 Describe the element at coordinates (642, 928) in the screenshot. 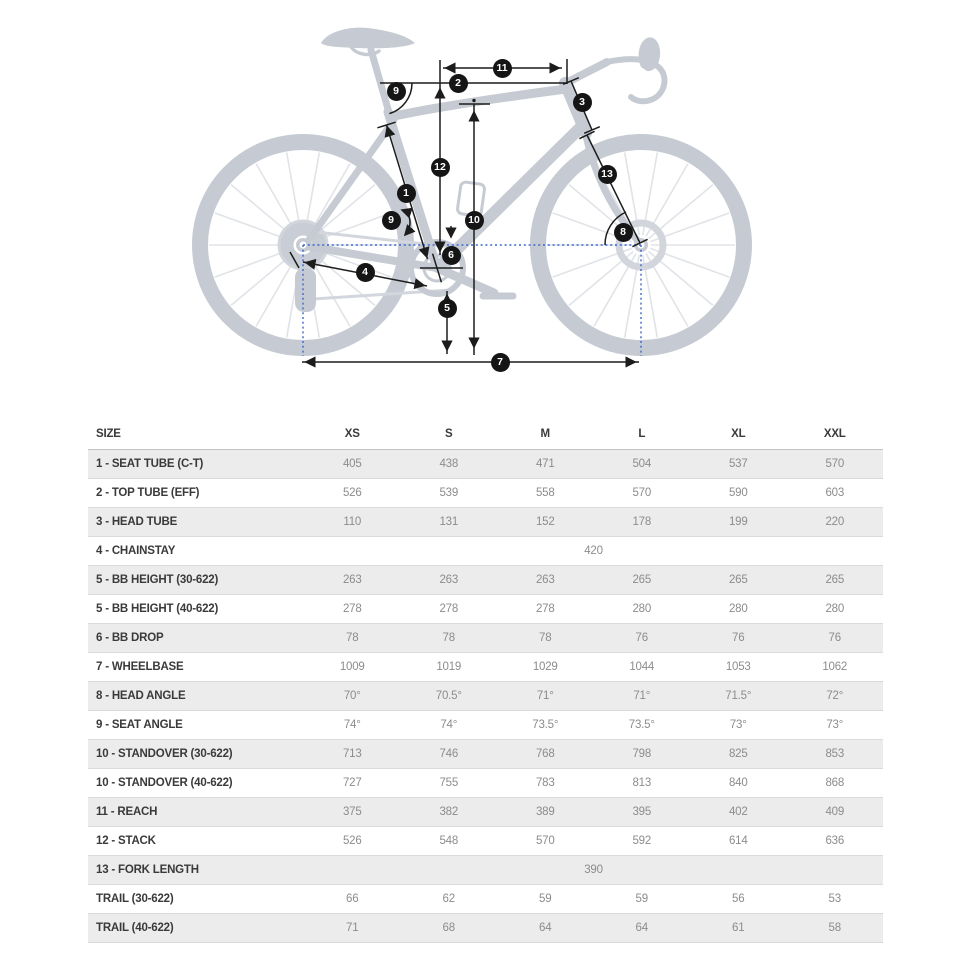

I see `row-value: 64` at that location.